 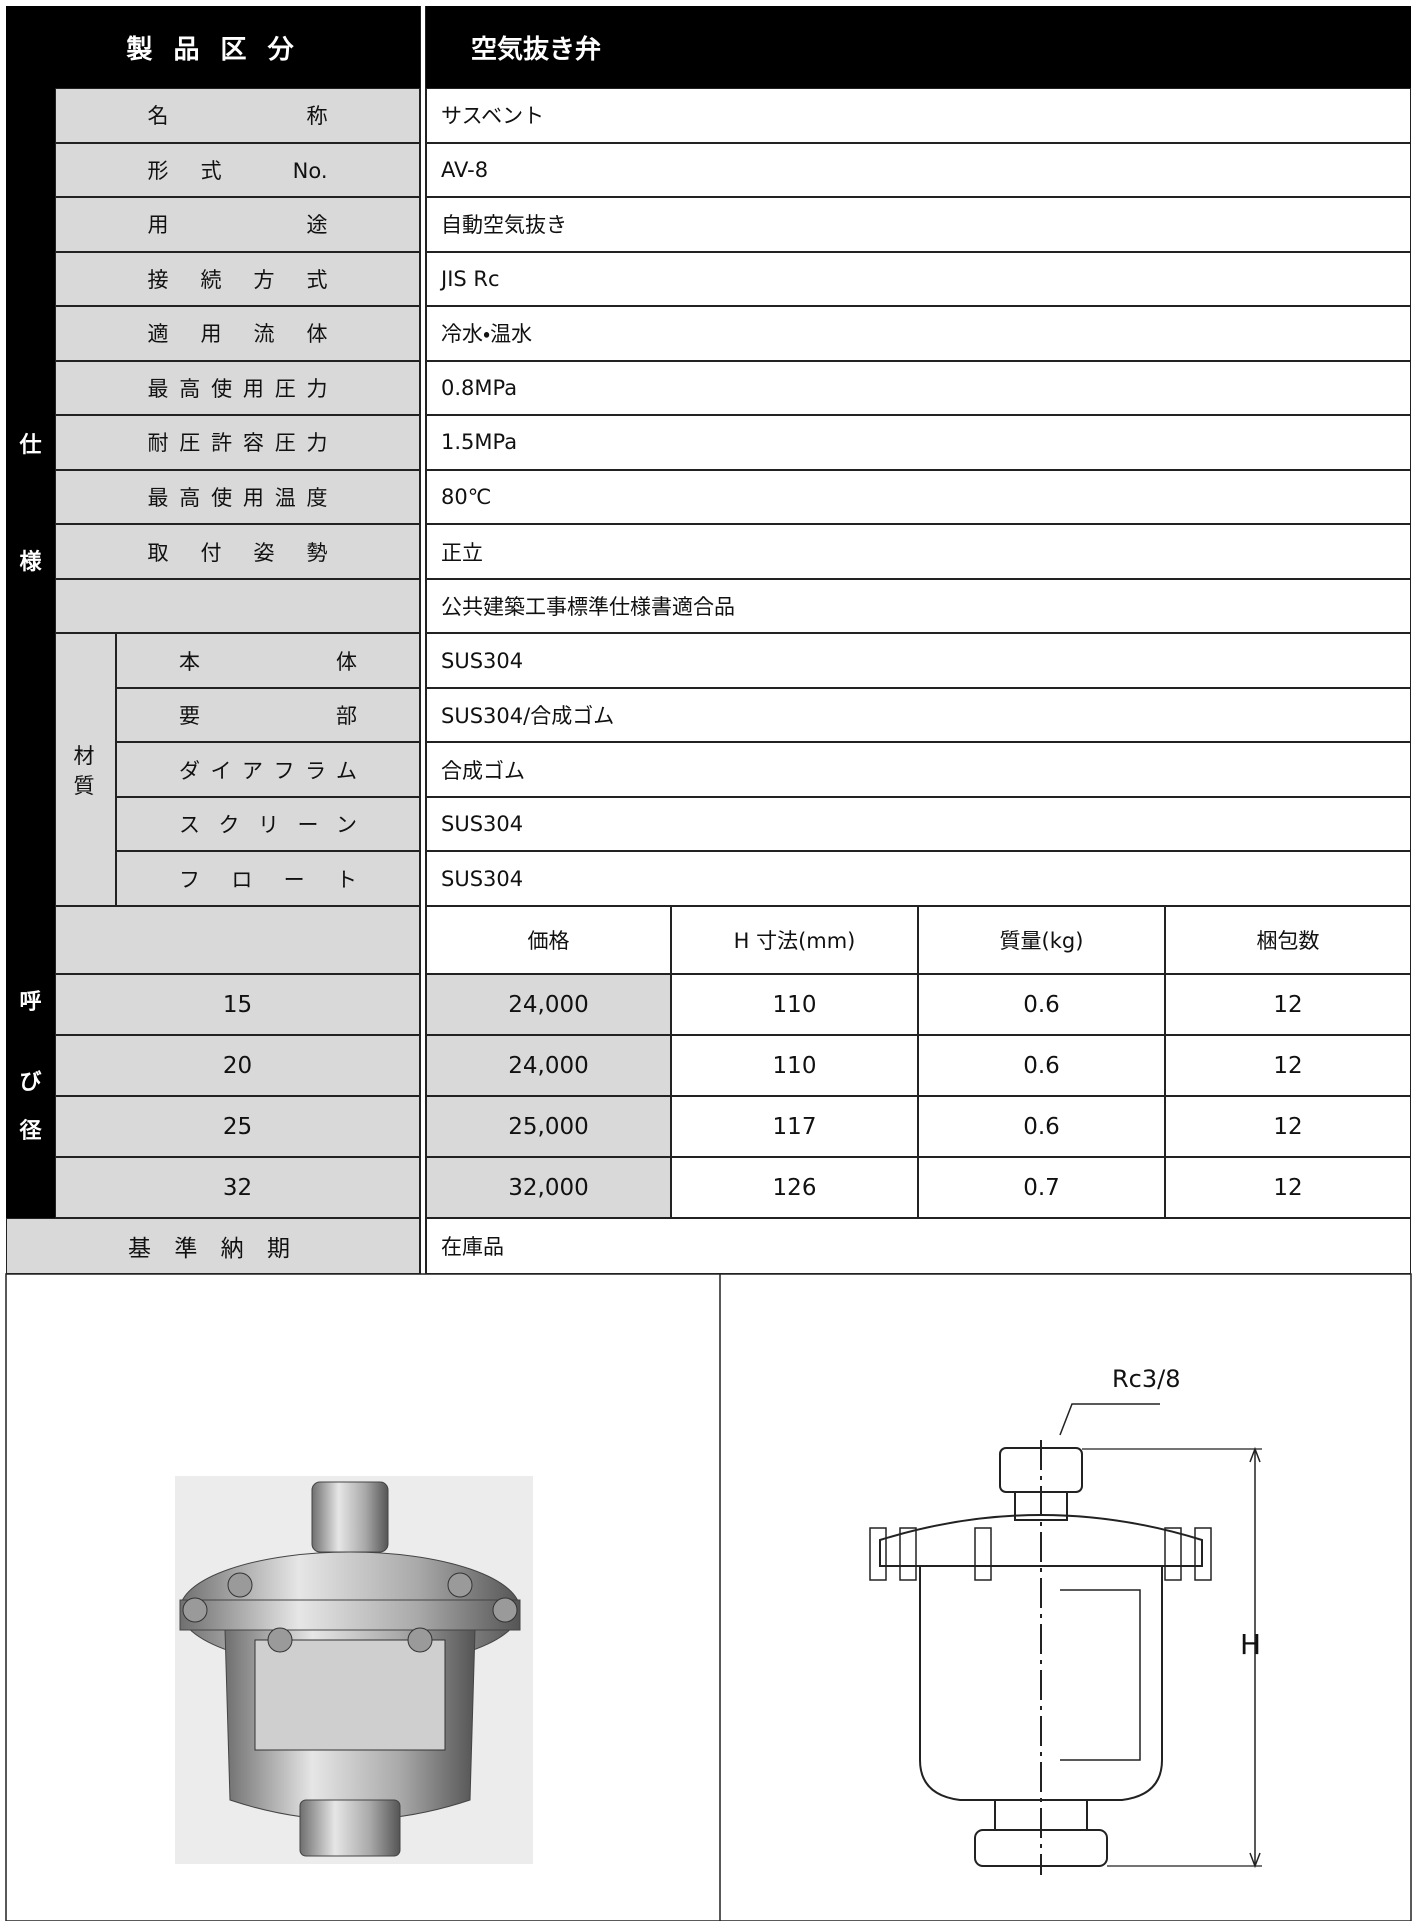 I want to click on spec-value: 1.5MPa, so click(x=918, y=442).